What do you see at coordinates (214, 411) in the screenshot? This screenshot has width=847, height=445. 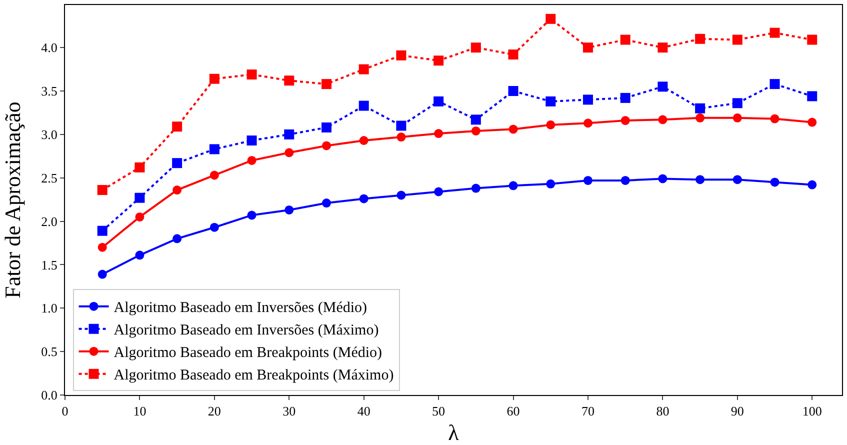 I see `x-tick-label: 20` at bounding box center [214, 411].